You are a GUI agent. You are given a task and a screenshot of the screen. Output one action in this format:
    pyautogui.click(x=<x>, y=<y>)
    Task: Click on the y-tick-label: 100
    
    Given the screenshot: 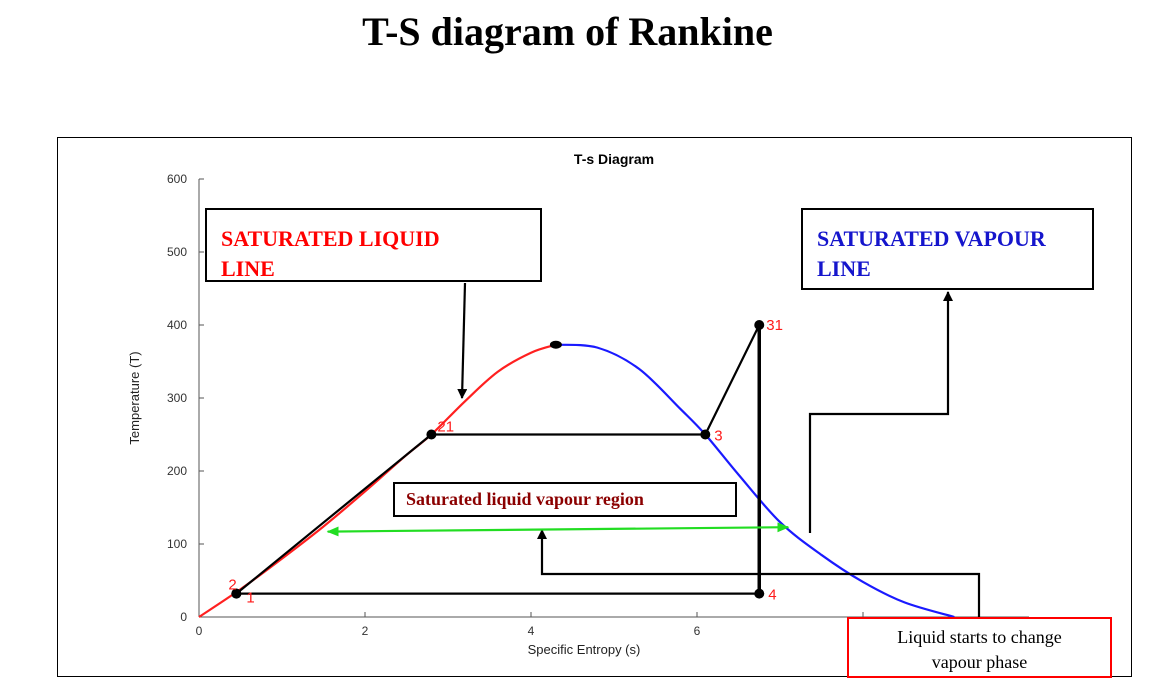 What is the action you would take?
    pyautogui.click(x=177, y=544)
    